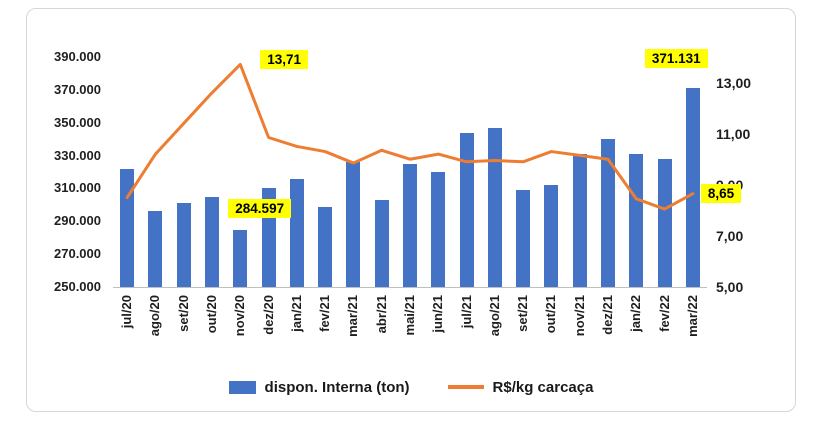 This screenshot has width=820, height=421. Describe the element at coordinates (730, 287) in the screenshot. I see `y-axis-tick-right: 5,00` at that location.